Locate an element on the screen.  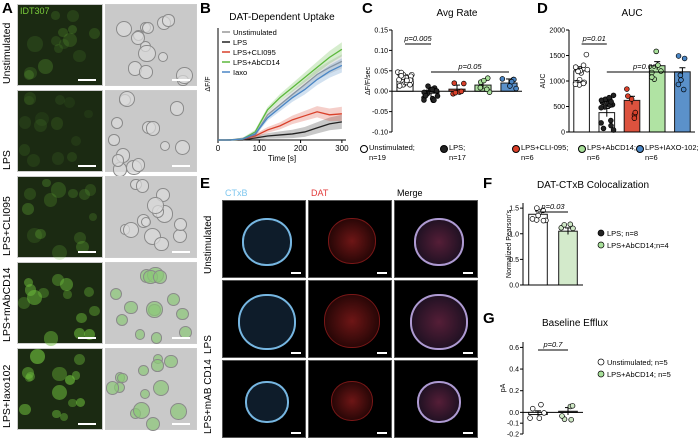
chart-title: Avg Rate is located at coordinates (457, 13).